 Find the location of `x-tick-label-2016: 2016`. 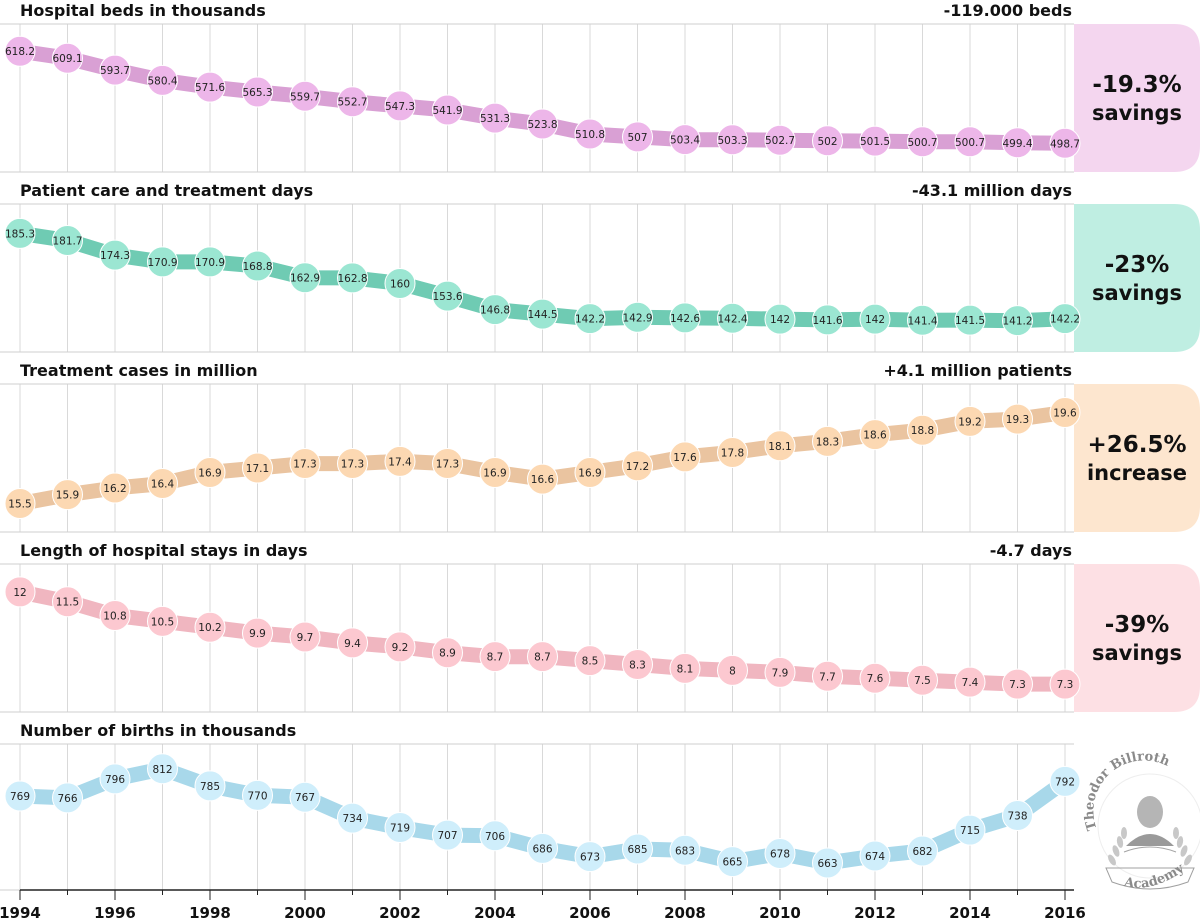

x-tick-label-2016: 2016 is located at coordinates (1065, 913).